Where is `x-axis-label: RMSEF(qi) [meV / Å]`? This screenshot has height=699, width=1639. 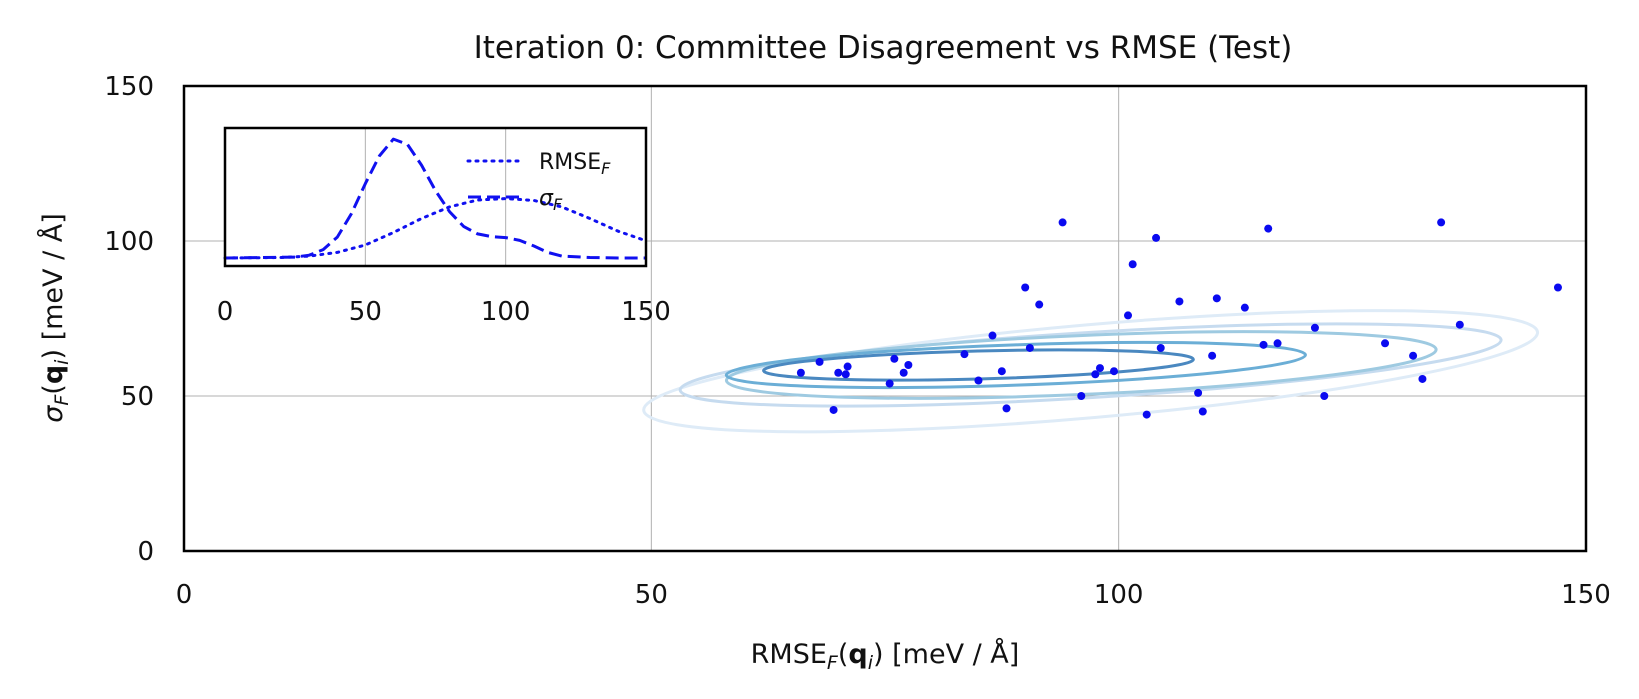
x-axis-label: RMSEF(qi) [meV / Å] is located at coordinates (885, 656).